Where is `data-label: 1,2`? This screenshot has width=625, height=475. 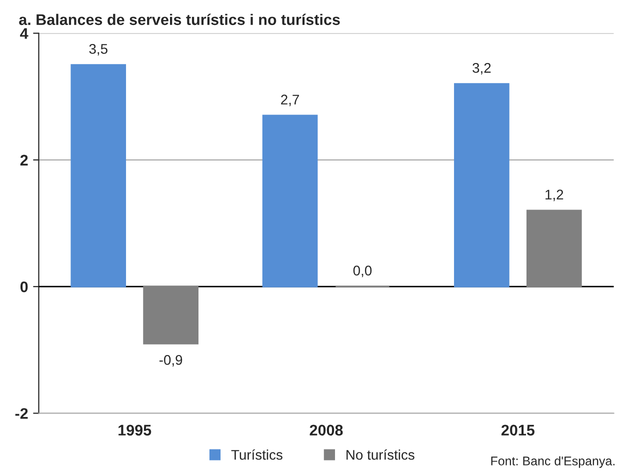 data-label: 1,2 is located at coordinates (555, 196).